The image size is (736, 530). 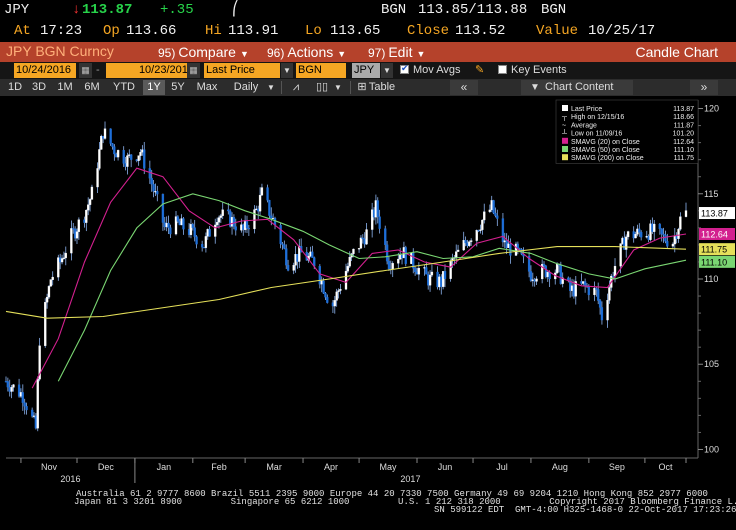 I want to click on period-max: Max, so click(x=207, y=87).